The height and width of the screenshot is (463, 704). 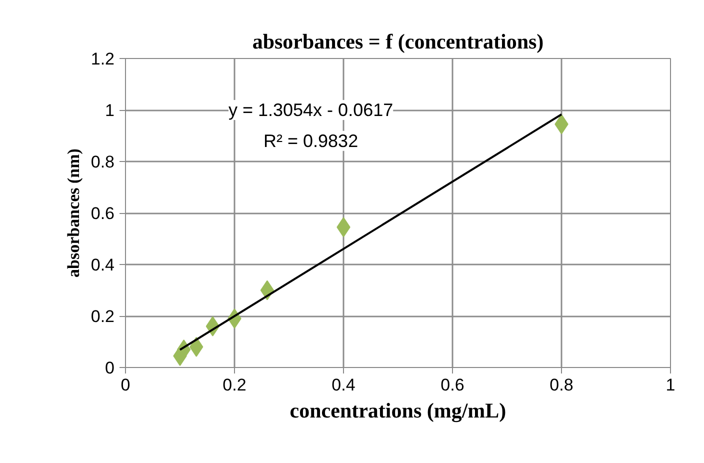 I want to click on x-tick-label: 0.4, so click(x=344, y=385).